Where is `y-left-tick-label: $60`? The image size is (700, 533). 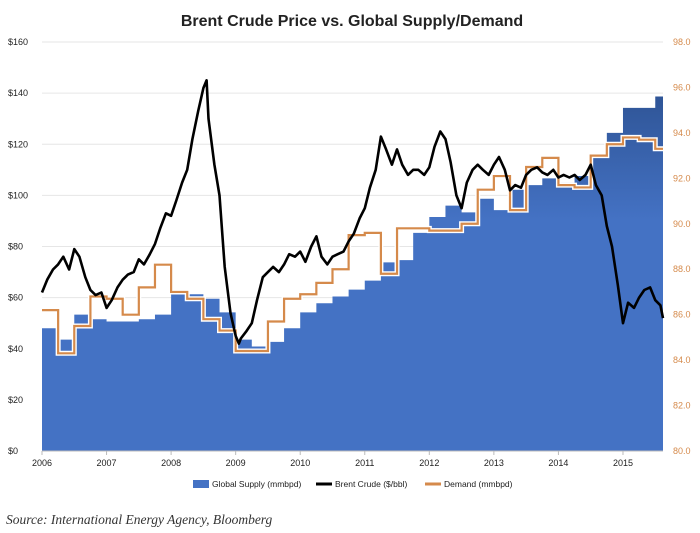
y-left-tick-label: $60 is located at coordinates (15, 298).